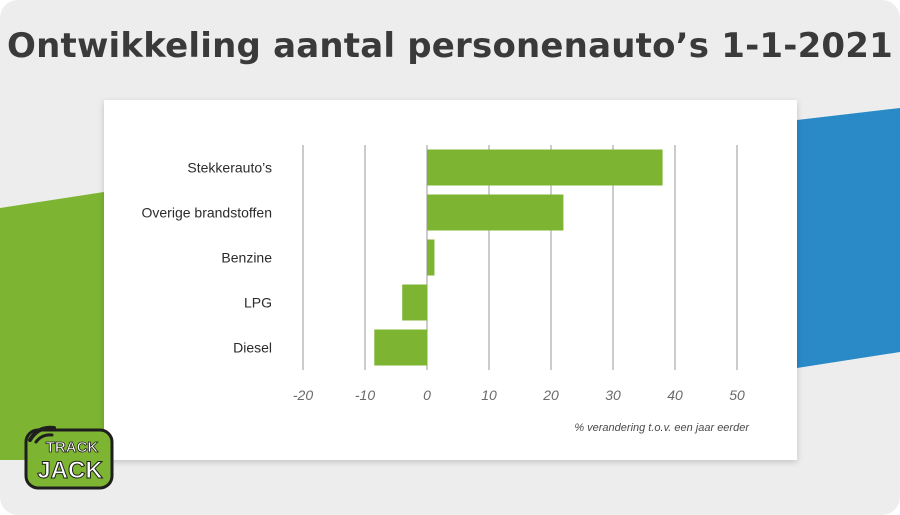  I want to click on logo-text-track: TRACK, so click(72, 447).